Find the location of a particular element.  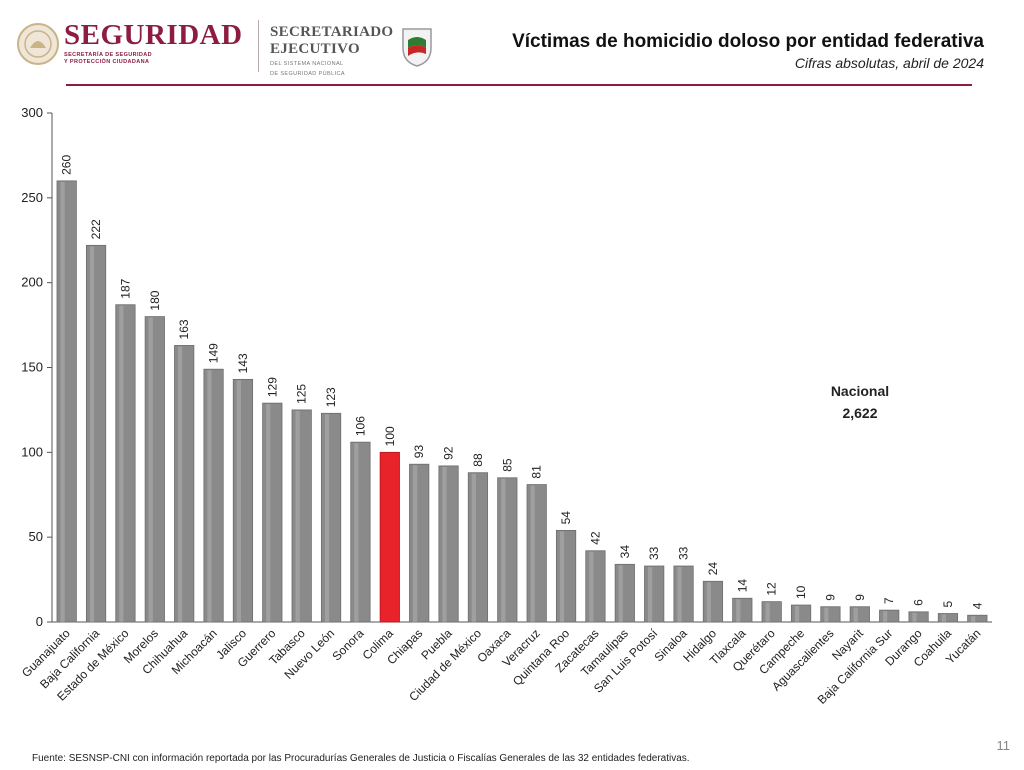

bar-data-label: 54 is located at coordinates (566, 518).